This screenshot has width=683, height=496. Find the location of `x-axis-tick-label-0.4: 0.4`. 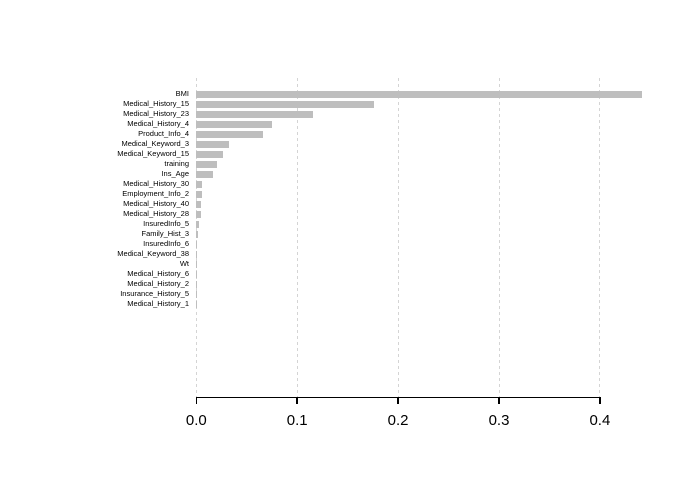

x-axis-tick-label-0.4: 0.4 is located at coordinates (600, 420).